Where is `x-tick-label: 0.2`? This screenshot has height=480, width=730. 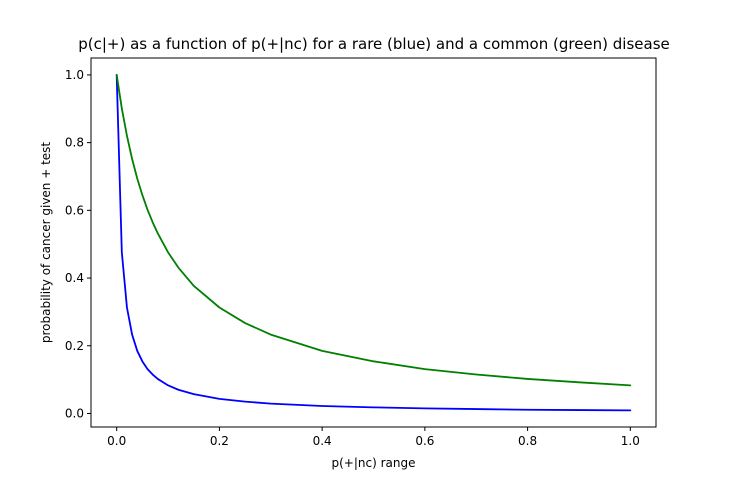 x-tick-label: 0.2 is located at coordinates (219, 441).